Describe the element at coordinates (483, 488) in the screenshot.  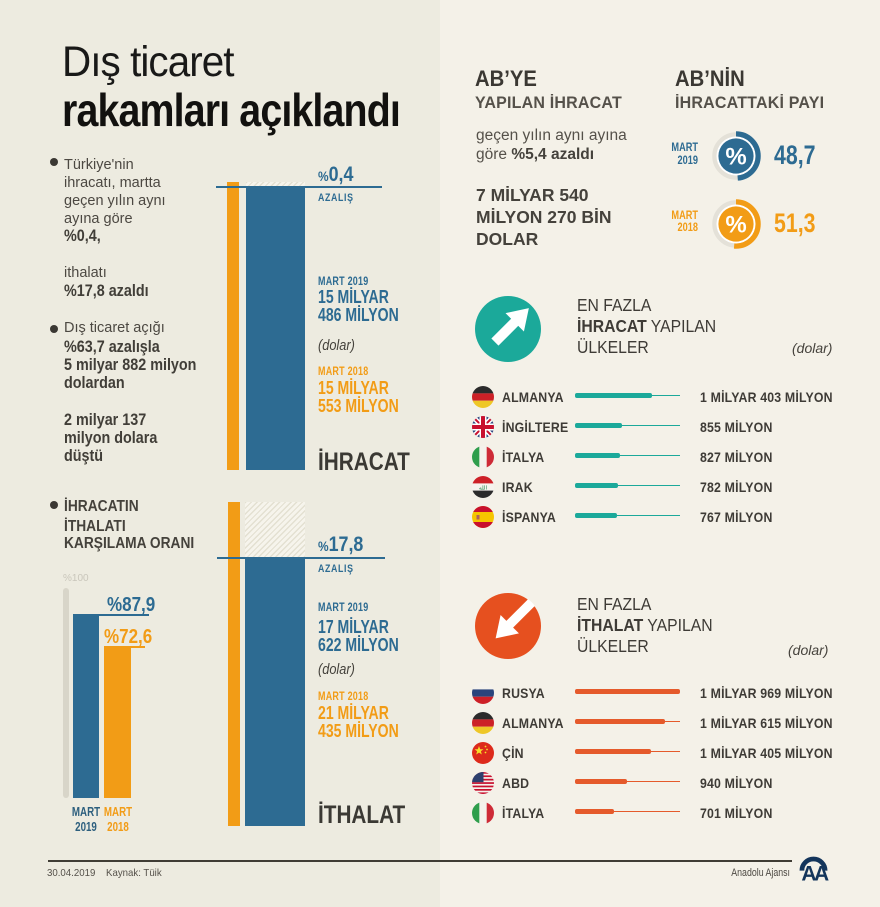
I see `svg-text: الله` at that location.